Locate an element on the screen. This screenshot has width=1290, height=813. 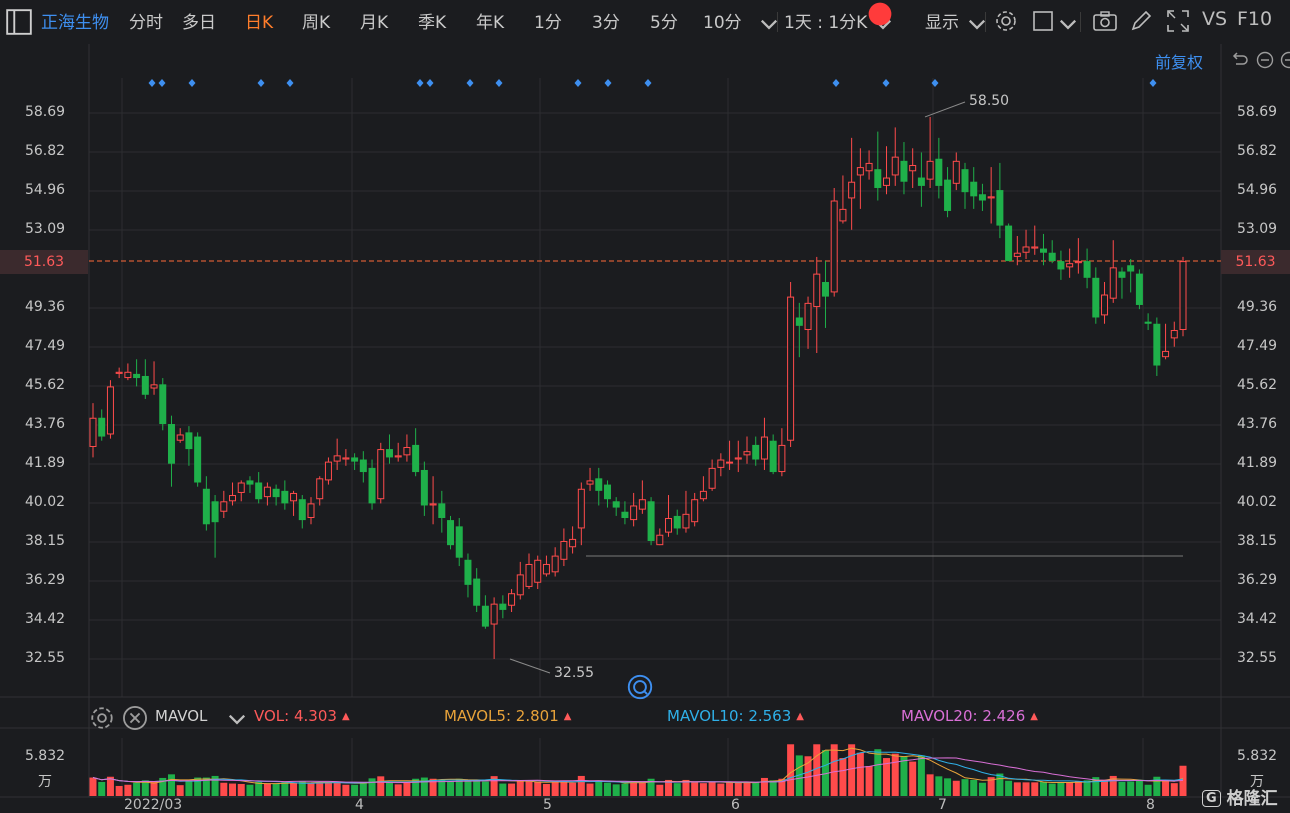
period-tab-10min: 10分 is located at coordinates (722, 23).